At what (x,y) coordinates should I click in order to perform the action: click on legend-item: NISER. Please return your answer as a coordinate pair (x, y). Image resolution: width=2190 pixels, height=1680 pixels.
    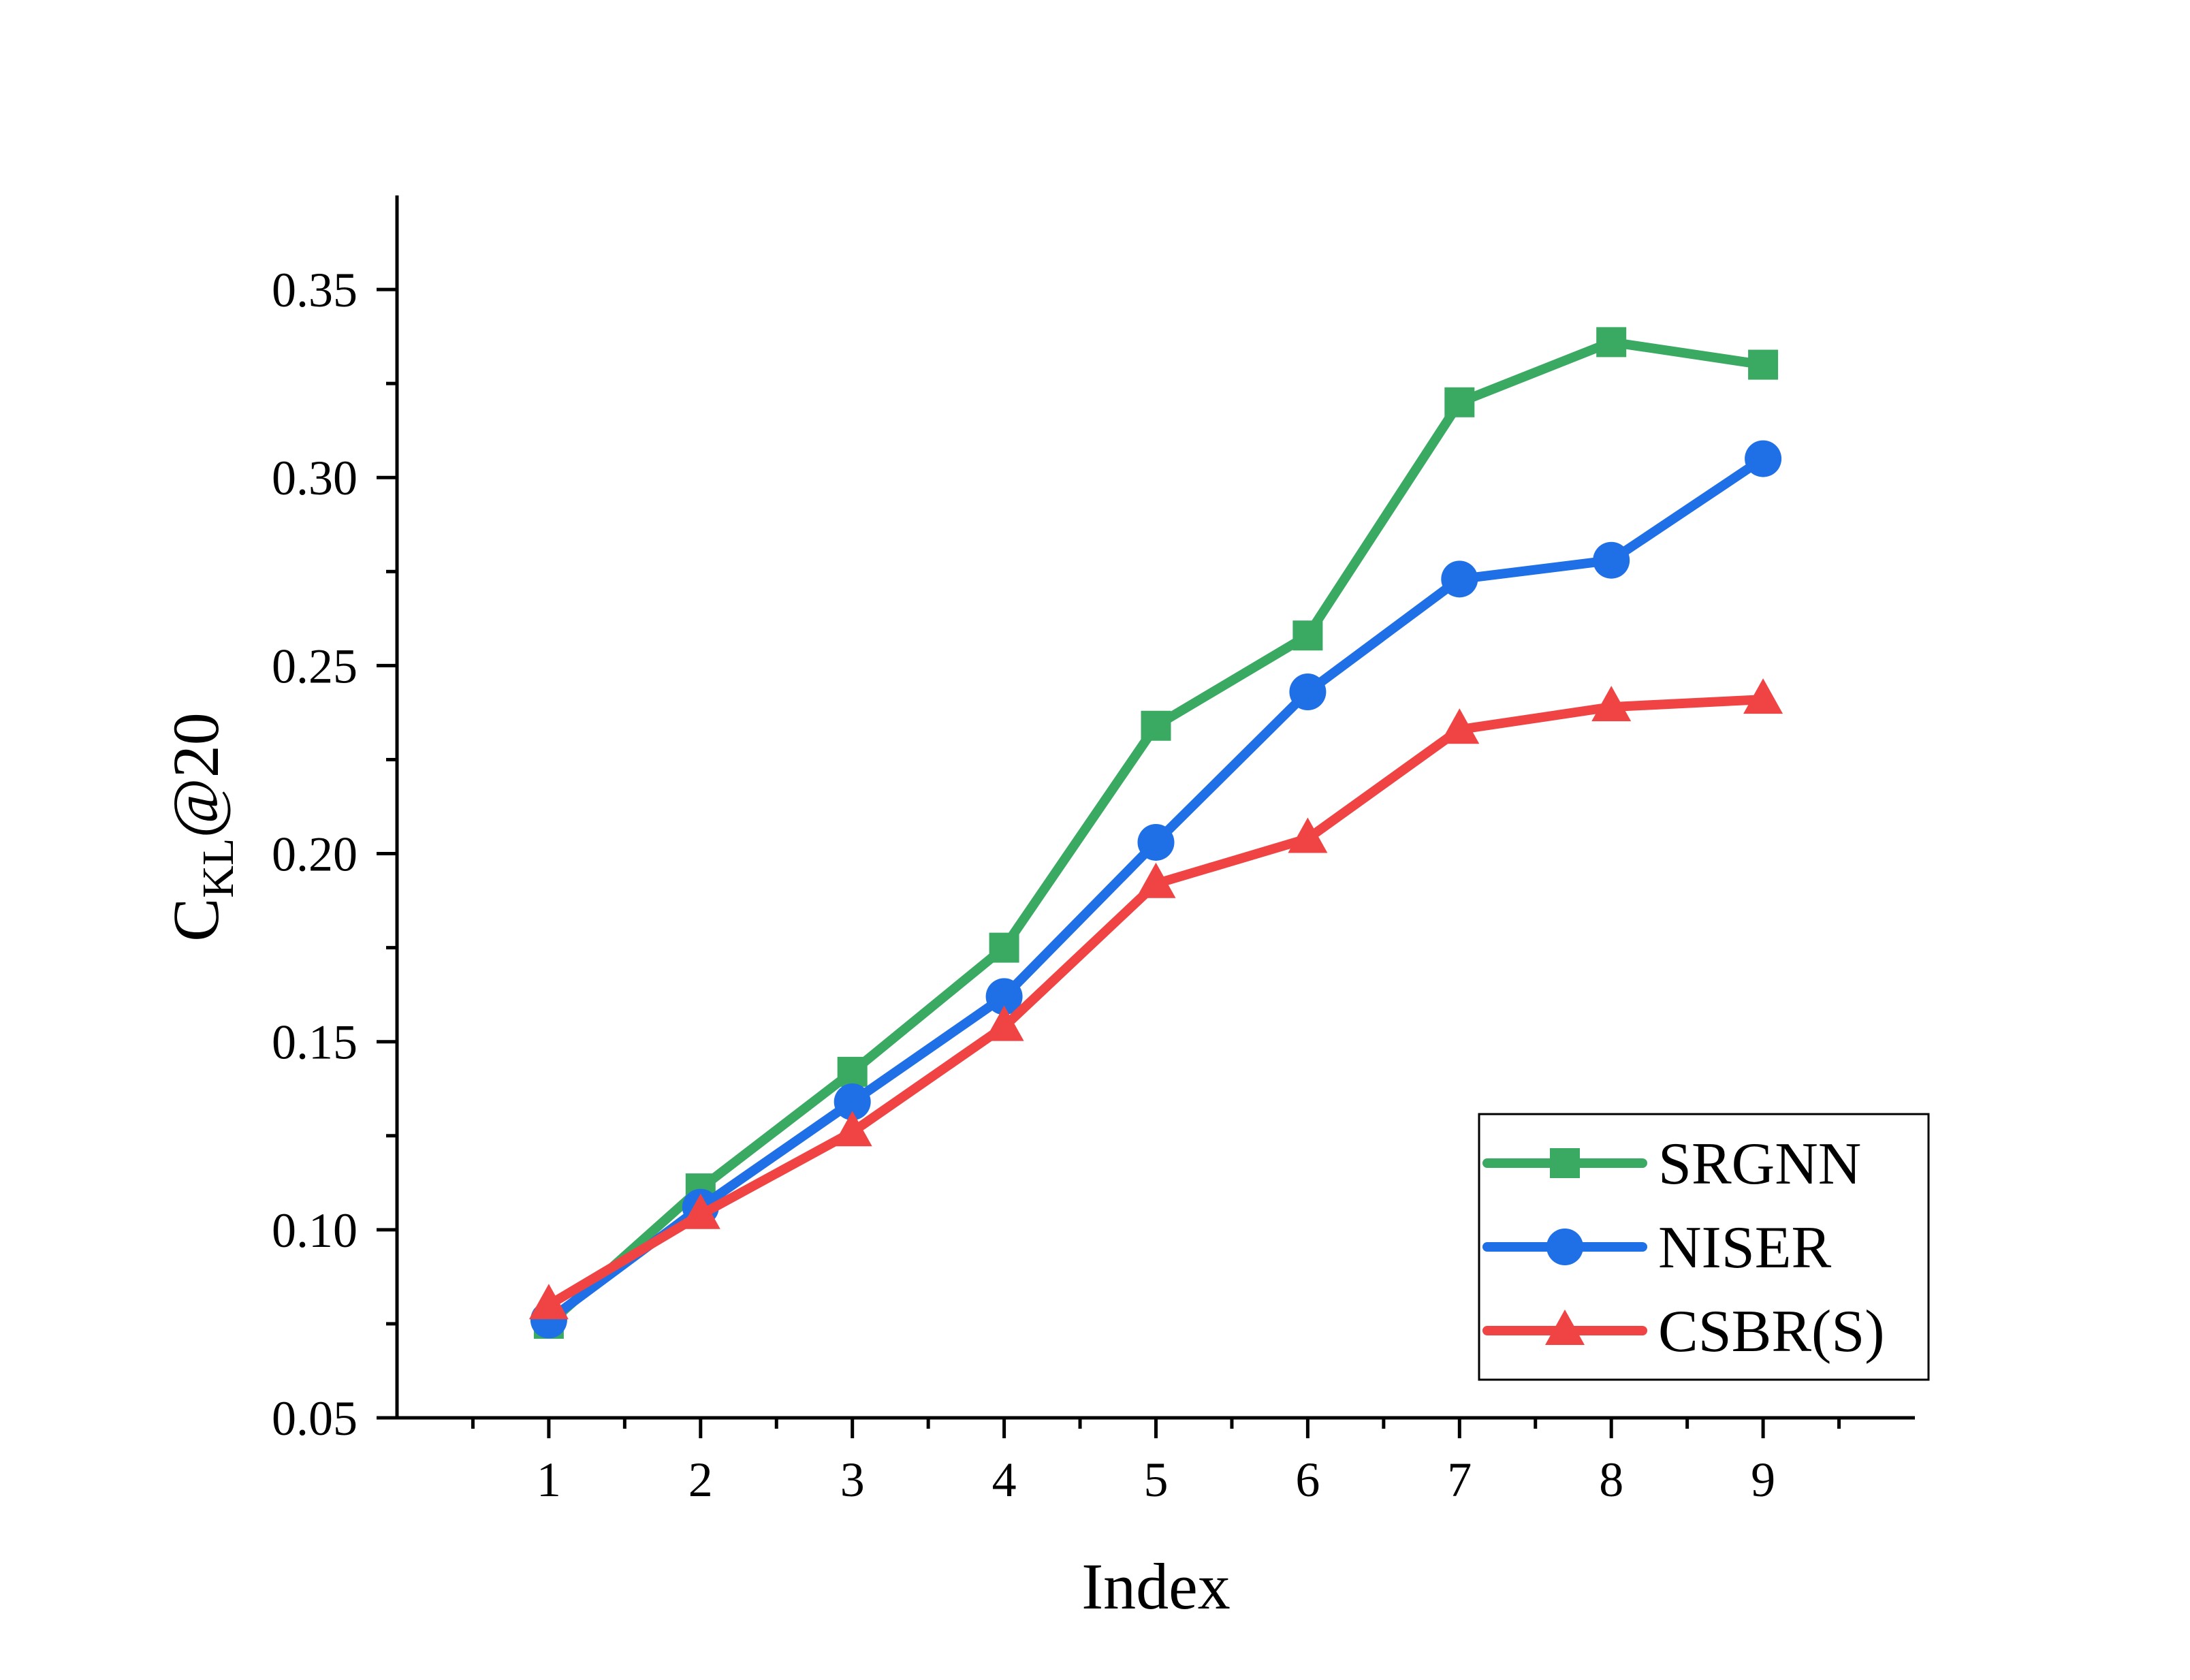
    Looking at the image, I should click on (1657, 1248).